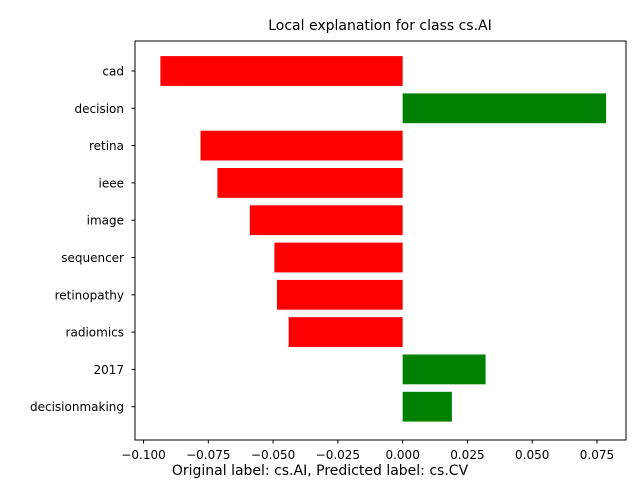 This screenshot has height=480, width=640. I want to click on y-tick-label: image, so click(105, 221).